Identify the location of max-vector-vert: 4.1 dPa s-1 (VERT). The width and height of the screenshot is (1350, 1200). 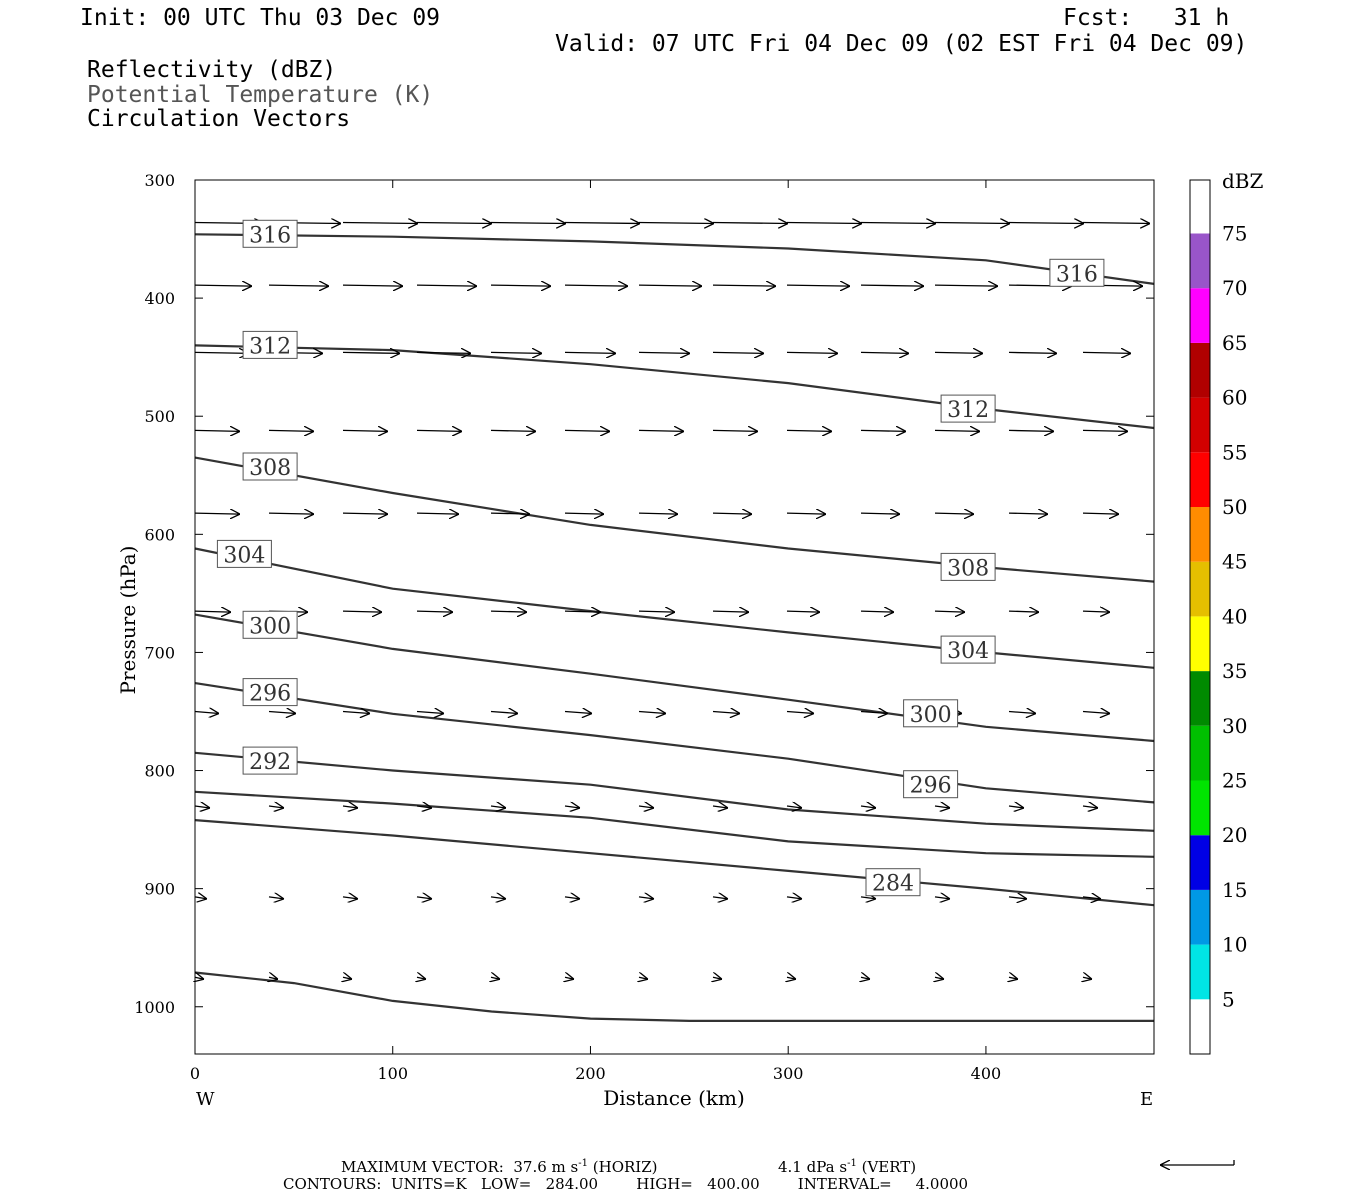
(847, 1167).